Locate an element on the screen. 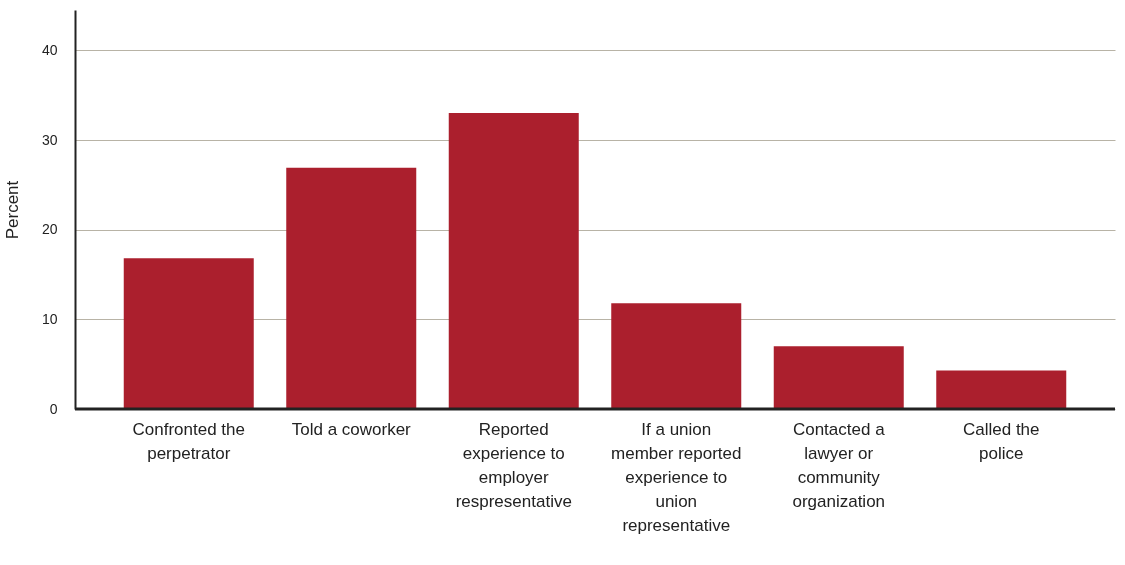  y-axis-title: Percent is located at coordinates (12, 210).